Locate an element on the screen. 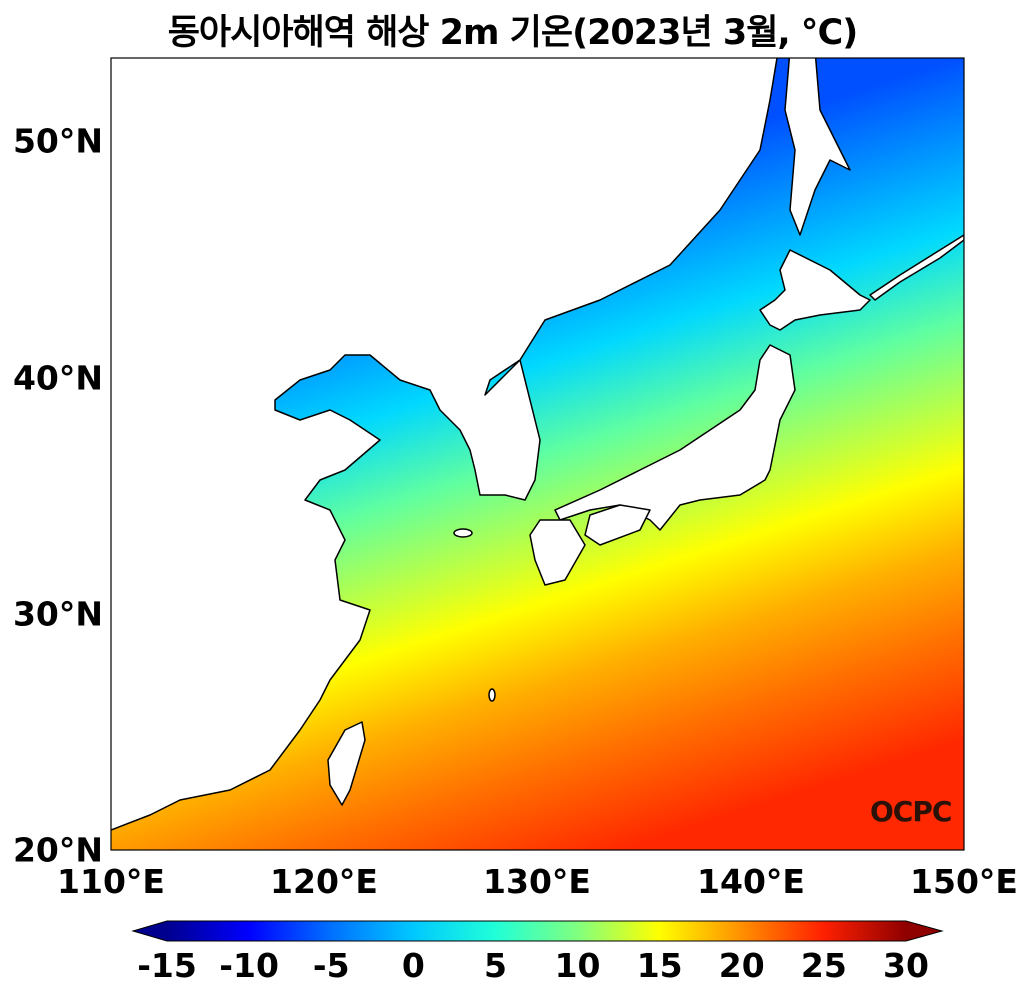  sakhalin-island is located at coordinates (817, 147).